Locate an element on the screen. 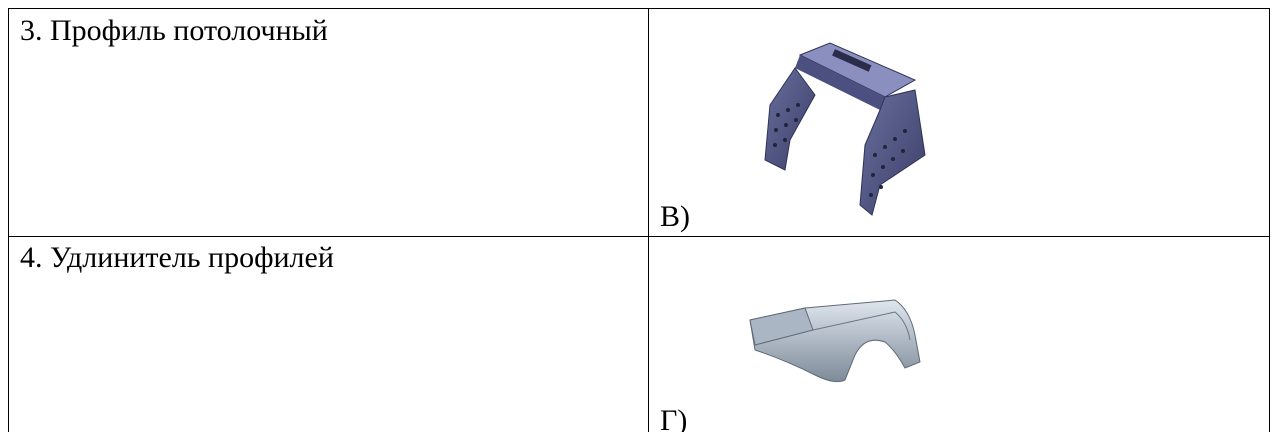 The height and width of the screenshot is (432, 1276). cell-text: В) is located at coordinates (675, 216).